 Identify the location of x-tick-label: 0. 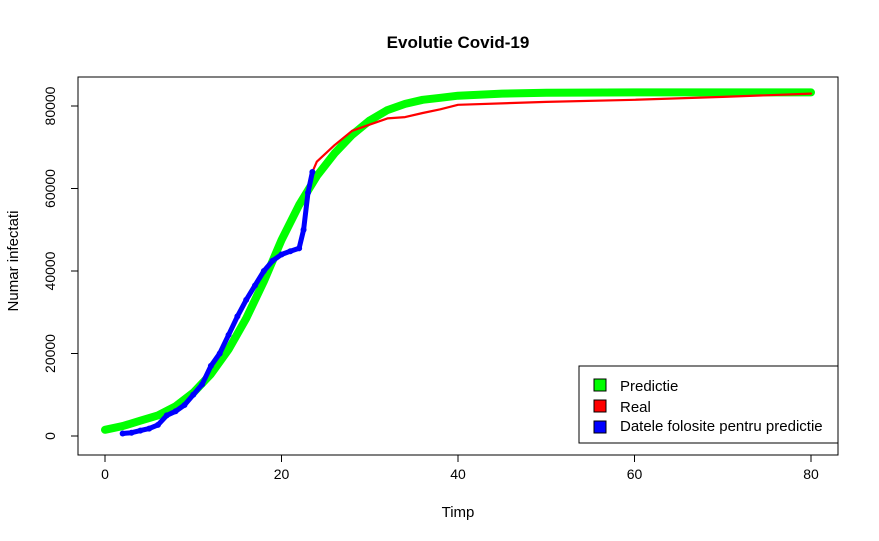
(105, 474).